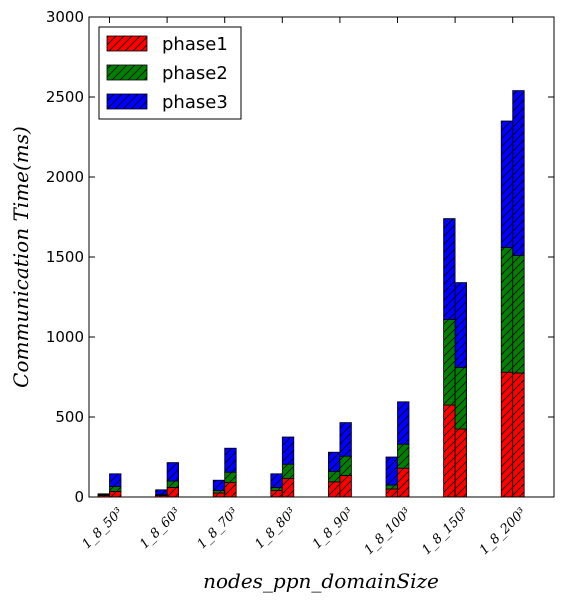  Describe the element at coordinates (275, 528) in the screenshot. I see `x-tick-label: 1_8_80³` at that location.